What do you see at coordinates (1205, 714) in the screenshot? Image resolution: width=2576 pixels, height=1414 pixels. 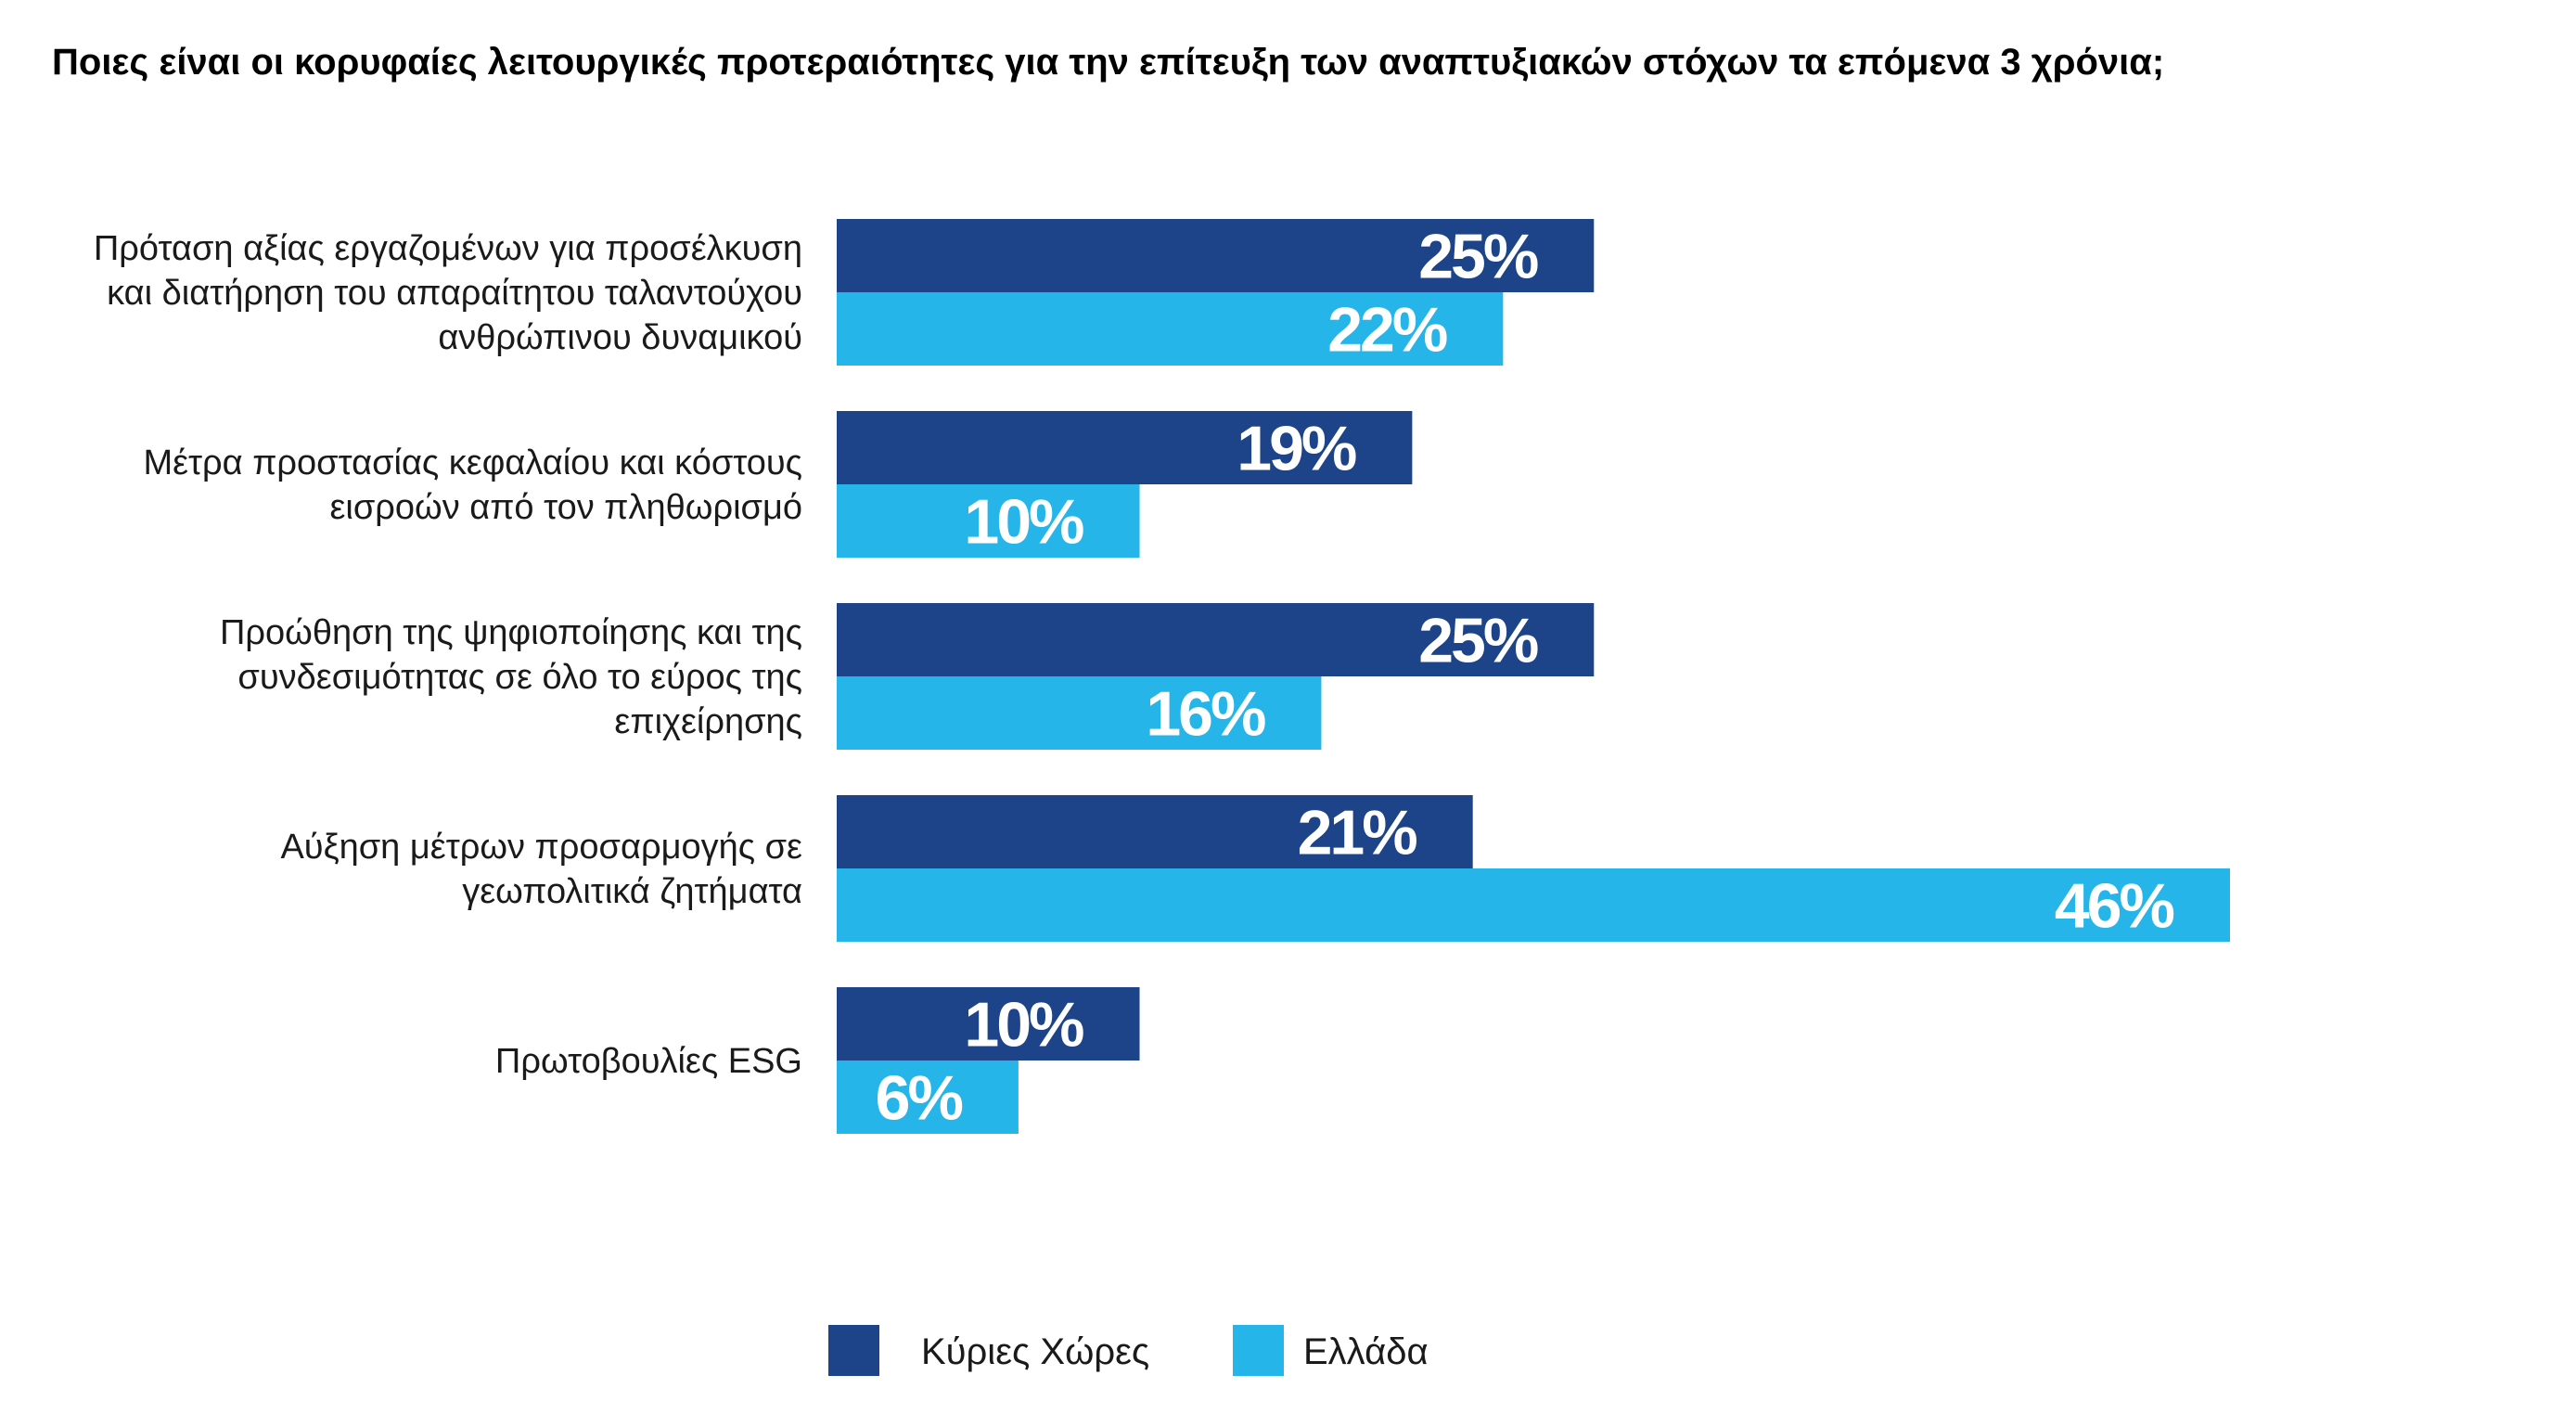 I see `value-label: 16%` at bounding box center [1205, 714].